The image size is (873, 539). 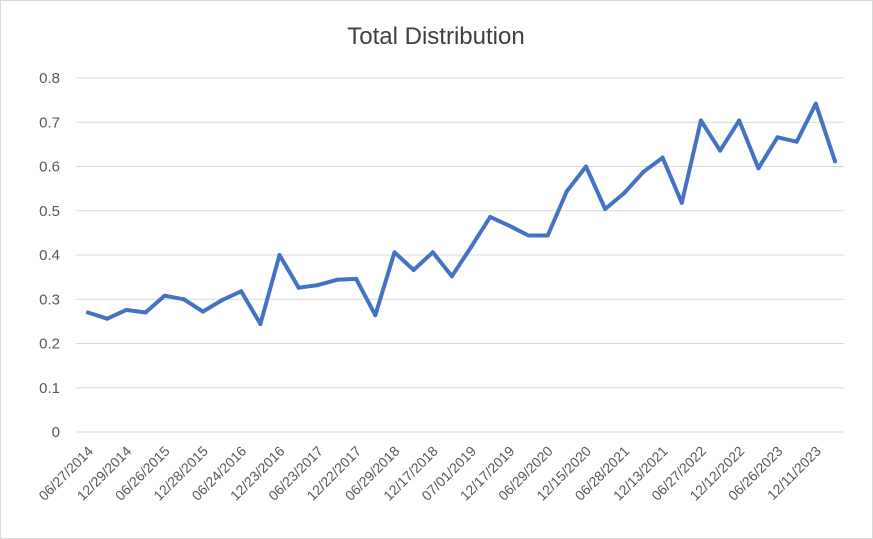 What do you see at coordinates (49, 211) in the screenshot?
I see `y-tick-label: 0.5` at bounding box center [49, 211].